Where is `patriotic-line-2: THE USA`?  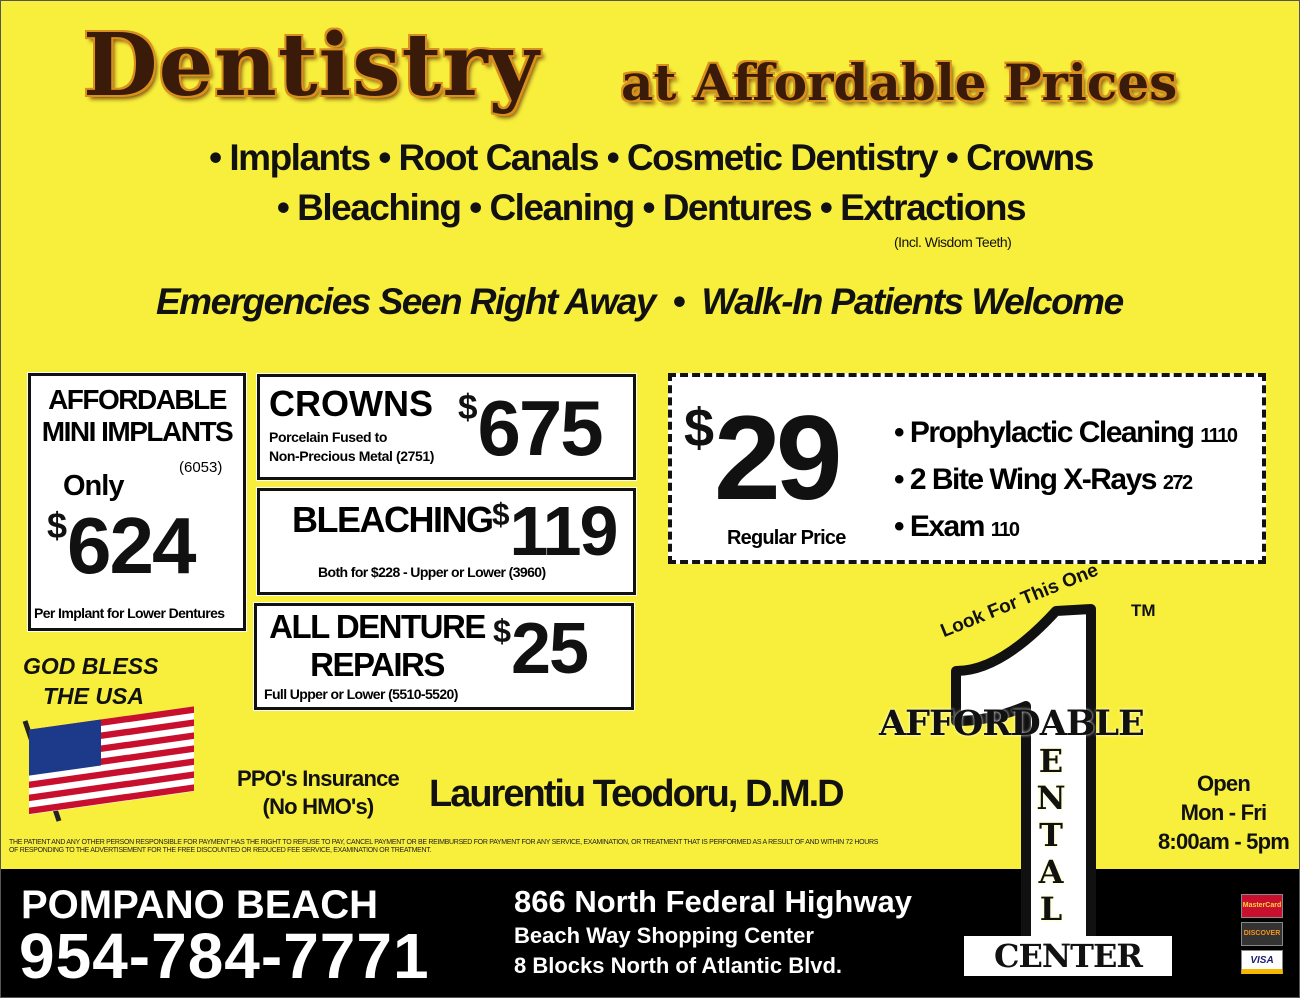
patriotic-line-2: THE USA is located at coordinates (93, 696).